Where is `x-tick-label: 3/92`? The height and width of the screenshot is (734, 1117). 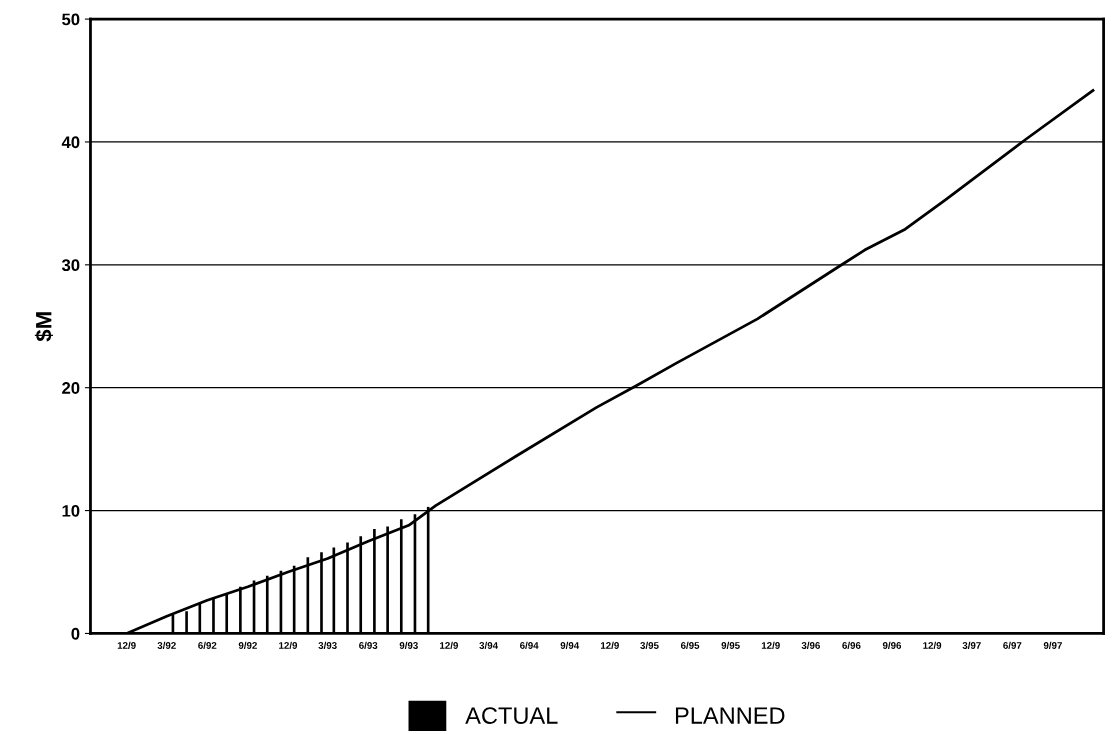 x-tick-label: 3/92 is located at coordinates (166, 645).